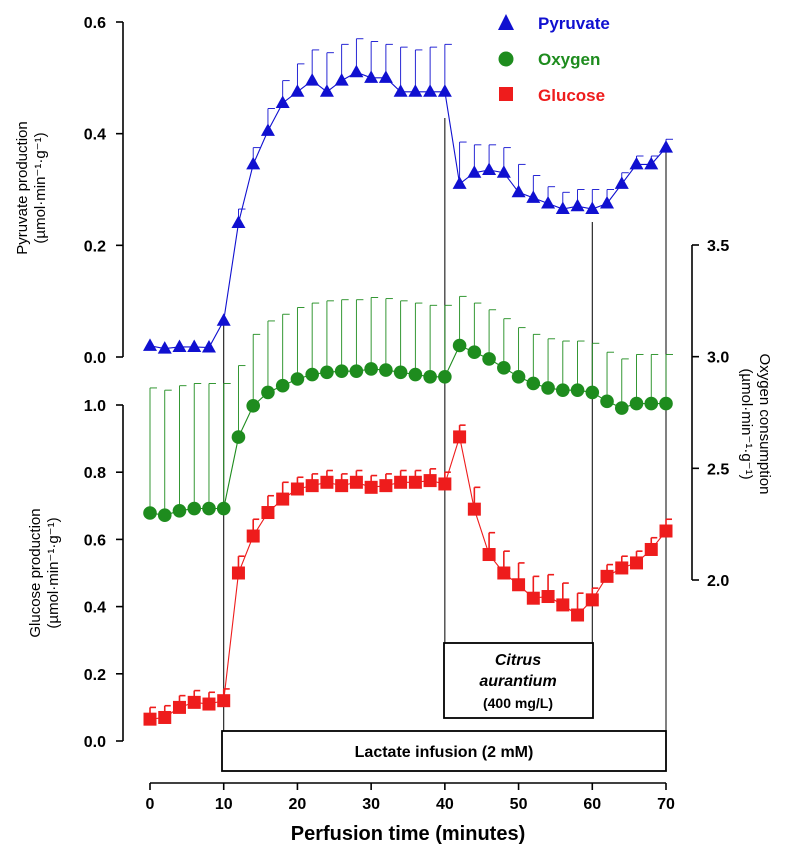 Image resolution: width=798 pixels, height=856 pixels. Describe the element at coordinates (554, 59) in the screenshot. I see `legend: Pyruvate Oxygen Glucose` at that location.